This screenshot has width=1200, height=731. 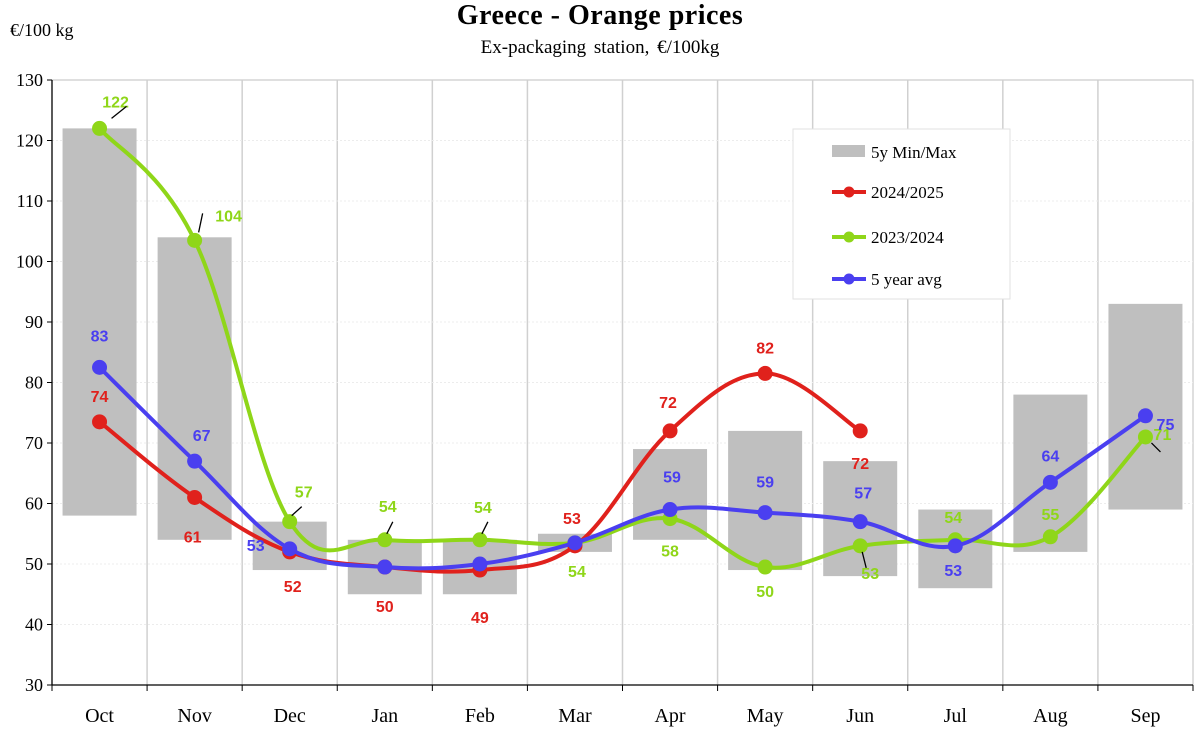 I want to click on y-tick-label: 60, so click(x=34, y=504).